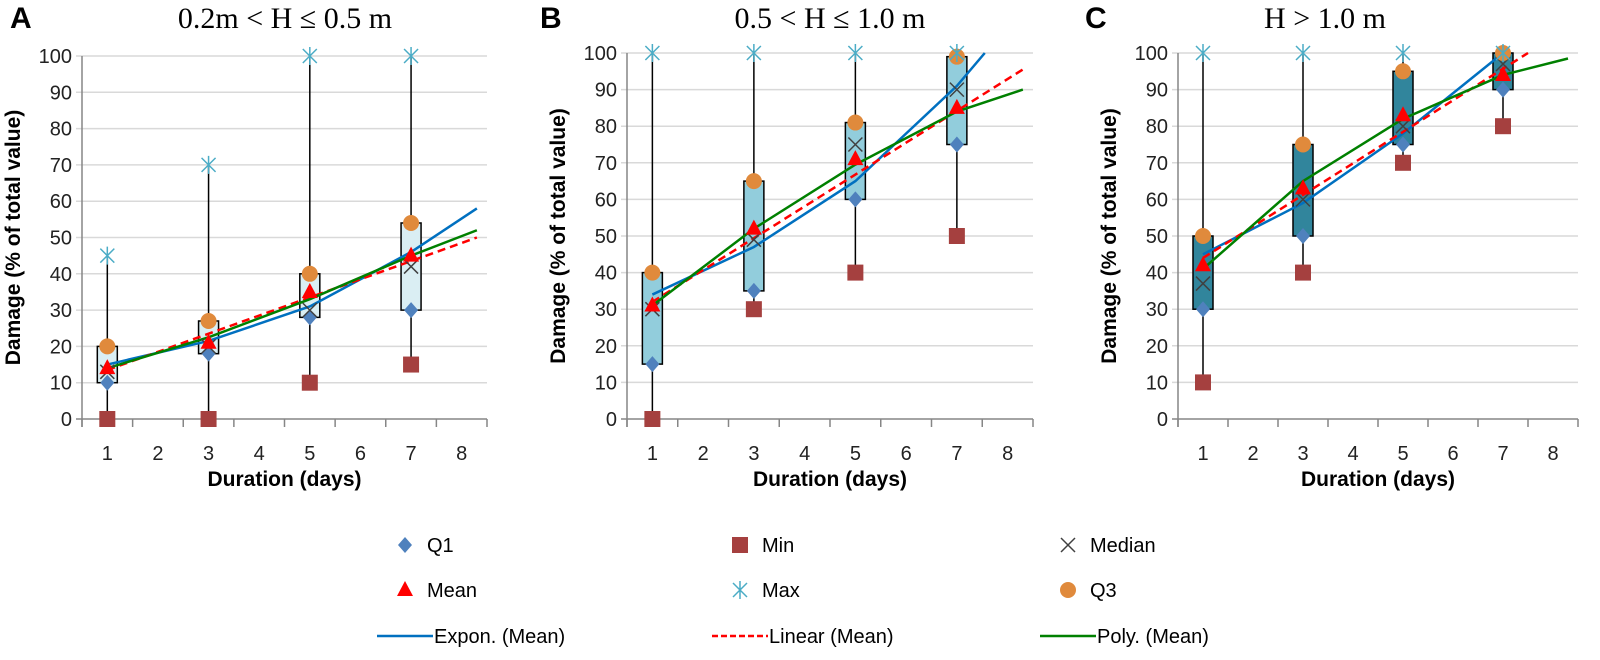  What do you see at coordinates (1068, 590) in the screenshot?
I see `q3-legend-marker` at bounding box center [1068, 590].